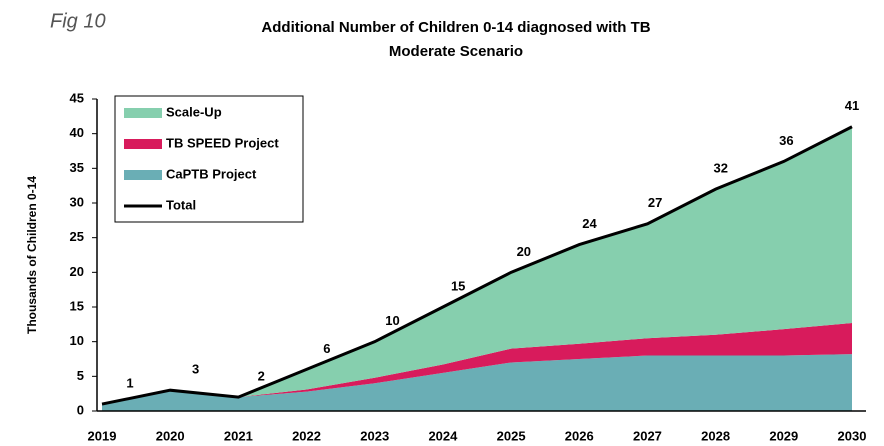 The image size is (884, 446). Describe the element at coordinates (194, 111) in the screenshot. I see `legend-label: Scale-Up` at that location.